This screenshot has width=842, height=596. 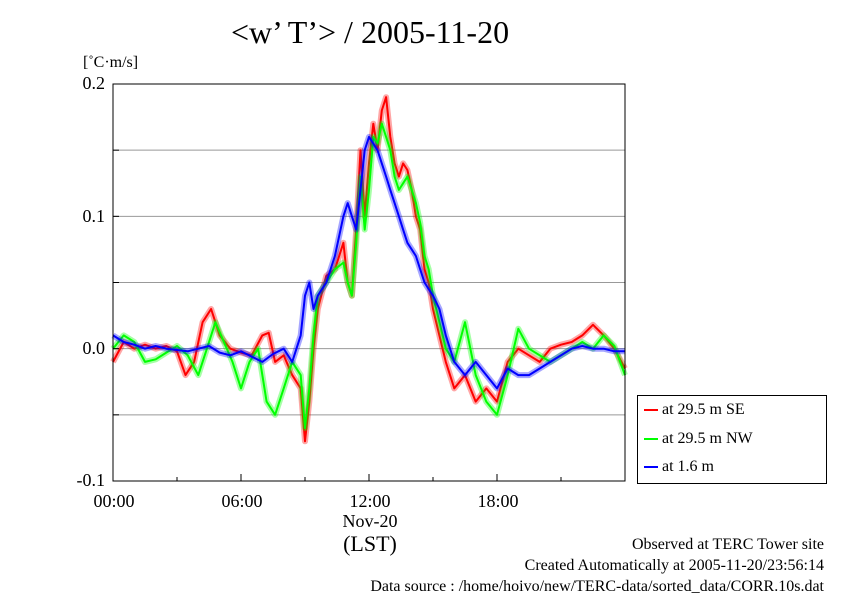 I want to click on legend-label: at 29.5 m NW, so click(x=707, y=438).